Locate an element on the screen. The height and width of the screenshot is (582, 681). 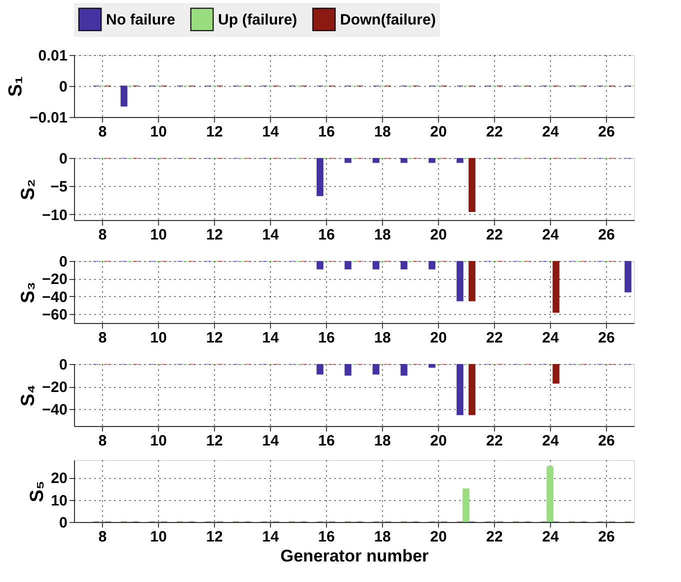
y-tick-label: −10 is located at coordinates (55, 215).